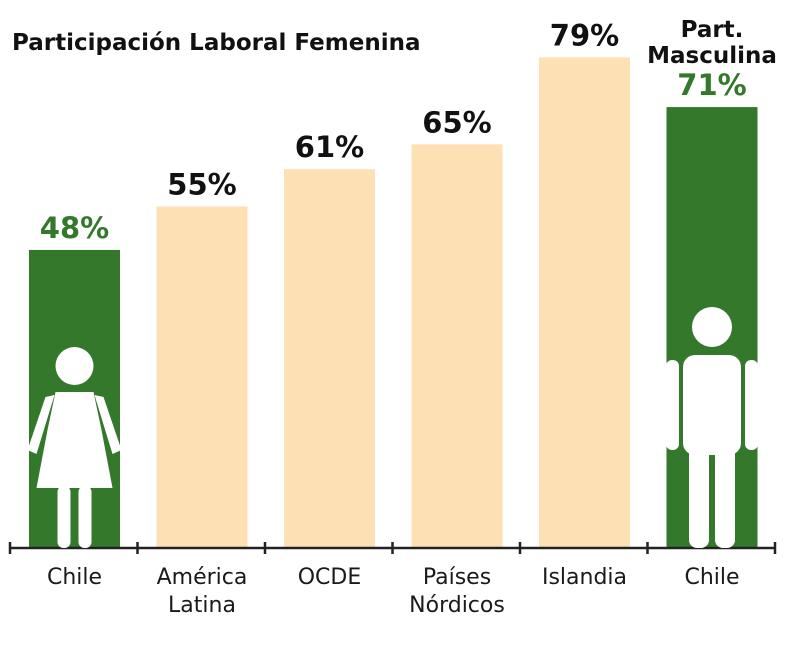 This screenshot has width=800, height=651. What do you see at coordinates (201, 184) in the screenshot?
I see `value-label-1: 55%` at bounding box center [201, 184].